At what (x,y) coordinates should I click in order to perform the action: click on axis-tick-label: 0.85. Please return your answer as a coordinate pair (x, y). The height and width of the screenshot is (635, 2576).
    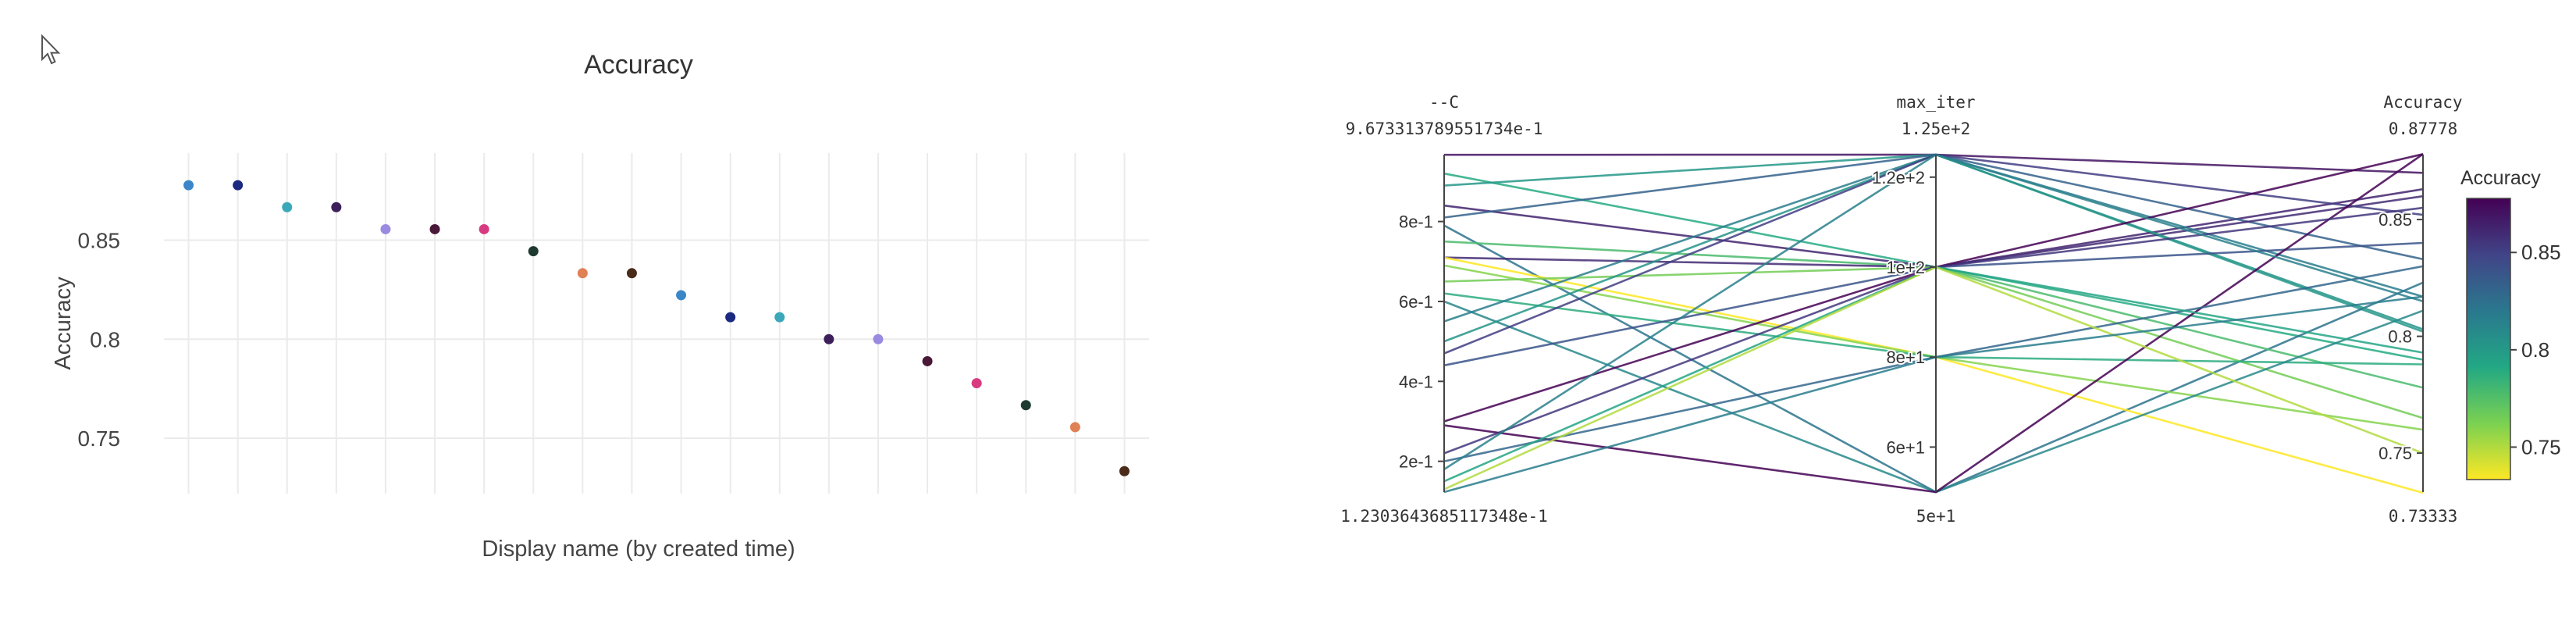
    Looking at the image, I should click on (2395, 220).